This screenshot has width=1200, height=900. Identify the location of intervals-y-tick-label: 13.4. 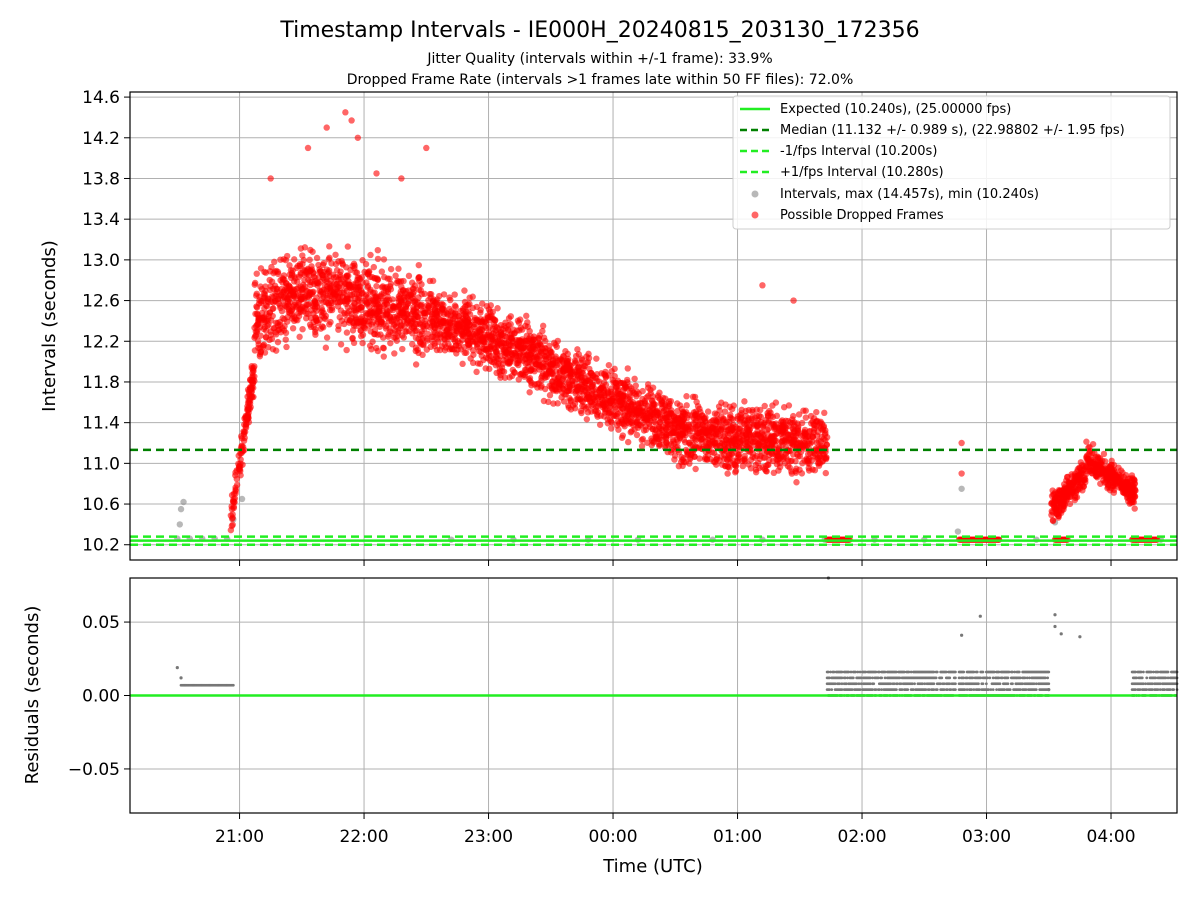
(101, 220).